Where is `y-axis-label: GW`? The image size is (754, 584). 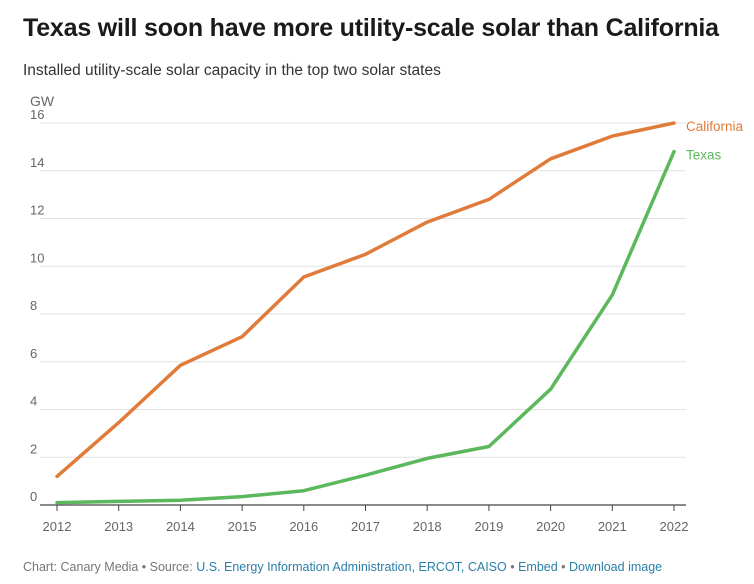 y-axis-label: GW is located at coordinates (42, 101).